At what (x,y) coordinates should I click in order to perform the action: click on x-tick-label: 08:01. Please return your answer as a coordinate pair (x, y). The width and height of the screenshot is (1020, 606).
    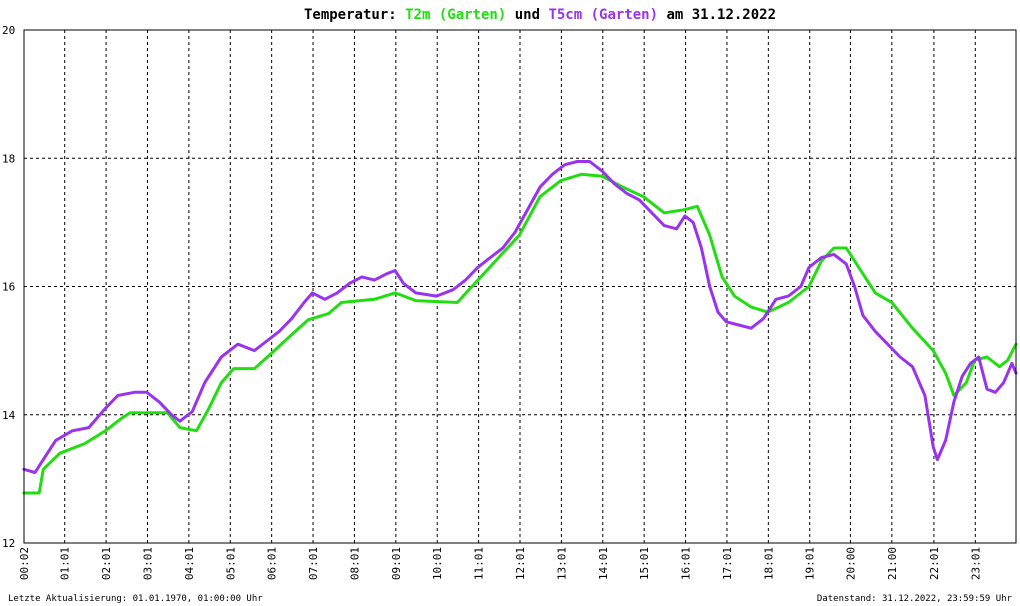
    Looking at the image, I should click on (354, 563).